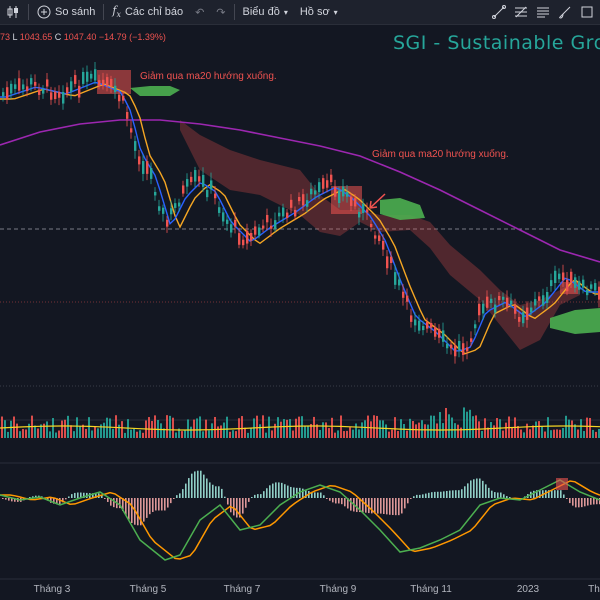 The image size is (600, 600). What do you see at coordinates (521, 12) in the screenshot?
I see `fib-icon` at bounding box center [521, 12].